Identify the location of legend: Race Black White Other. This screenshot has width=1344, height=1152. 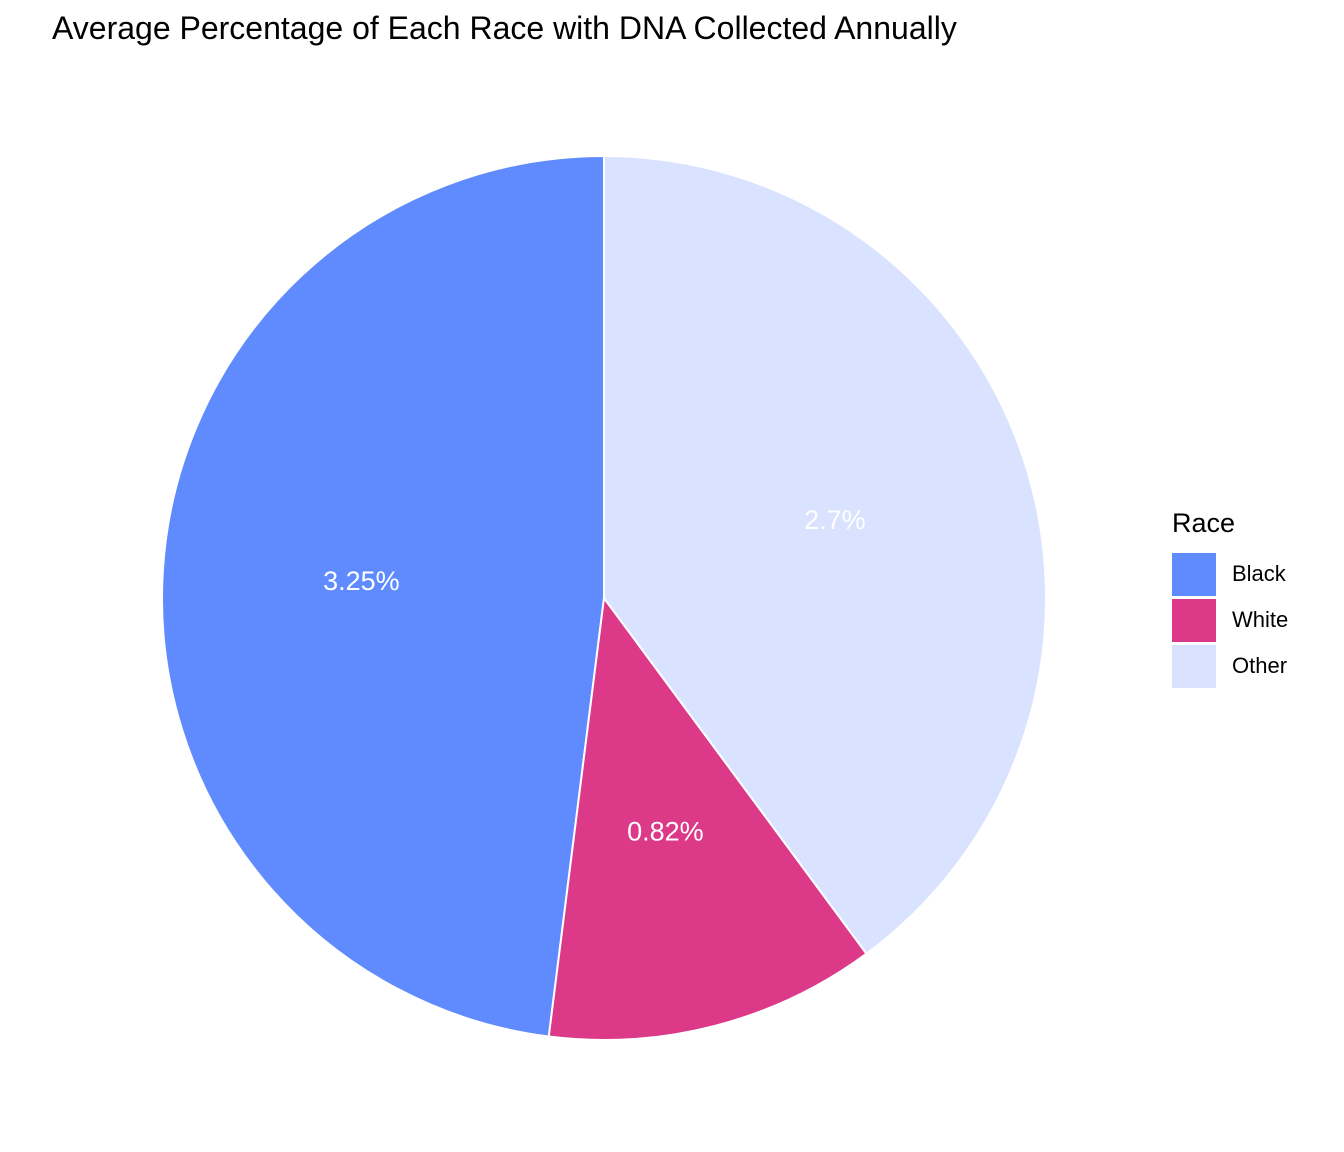
(1230, 598).